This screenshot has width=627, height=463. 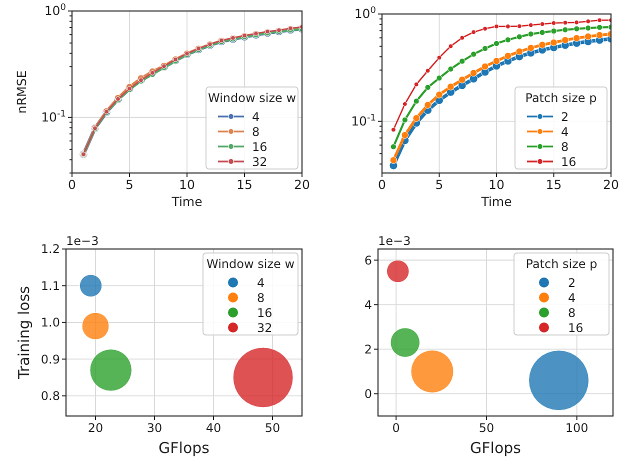 I want to click on y-axis-title: Training loss, so click(x=24, y=333).